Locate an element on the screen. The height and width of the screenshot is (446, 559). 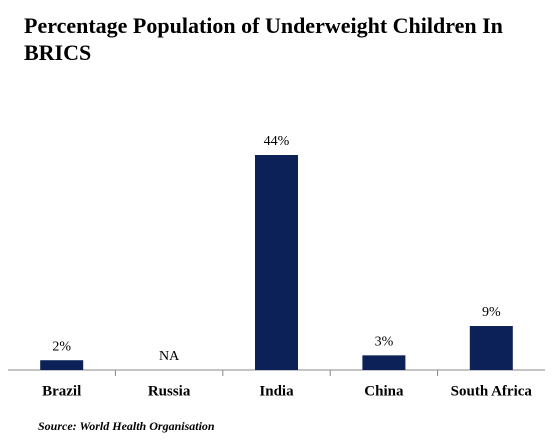
value-label: 44% is located at coordinates (277, 141).